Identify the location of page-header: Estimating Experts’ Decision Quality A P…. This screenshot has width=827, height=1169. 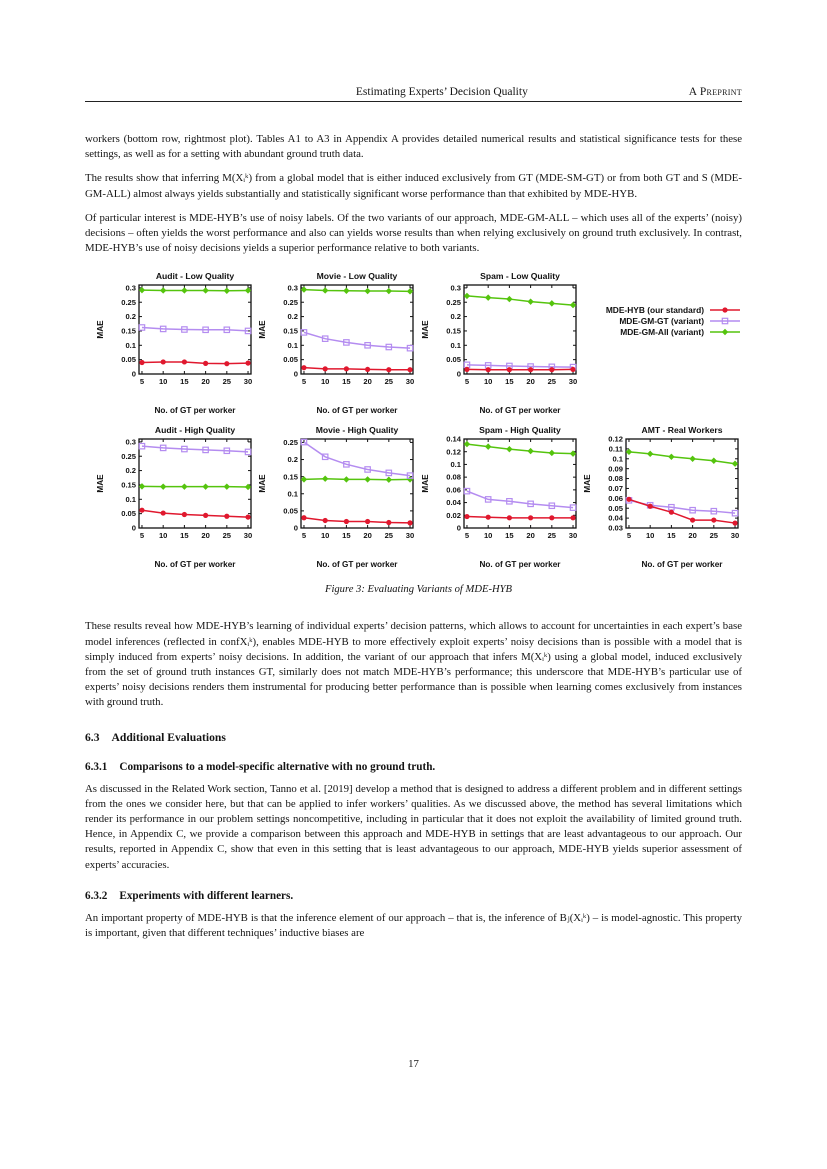
(413, 92).